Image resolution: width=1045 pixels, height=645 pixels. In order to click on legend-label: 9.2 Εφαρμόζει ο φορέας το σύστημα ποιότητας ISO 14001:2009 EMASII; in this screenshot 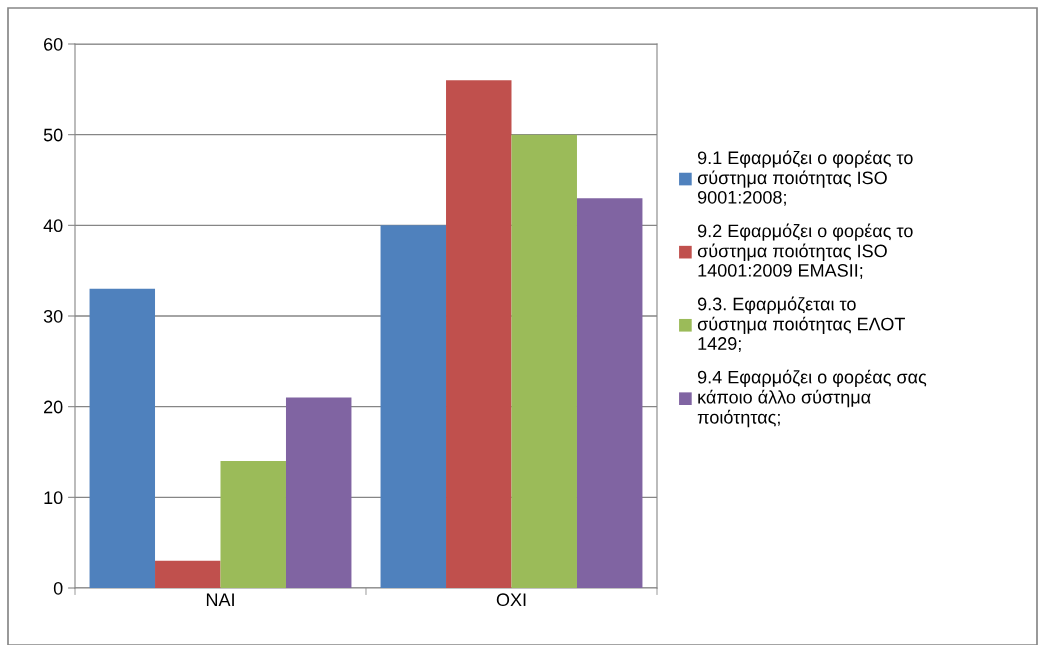, I will do `click(805, 251)`.